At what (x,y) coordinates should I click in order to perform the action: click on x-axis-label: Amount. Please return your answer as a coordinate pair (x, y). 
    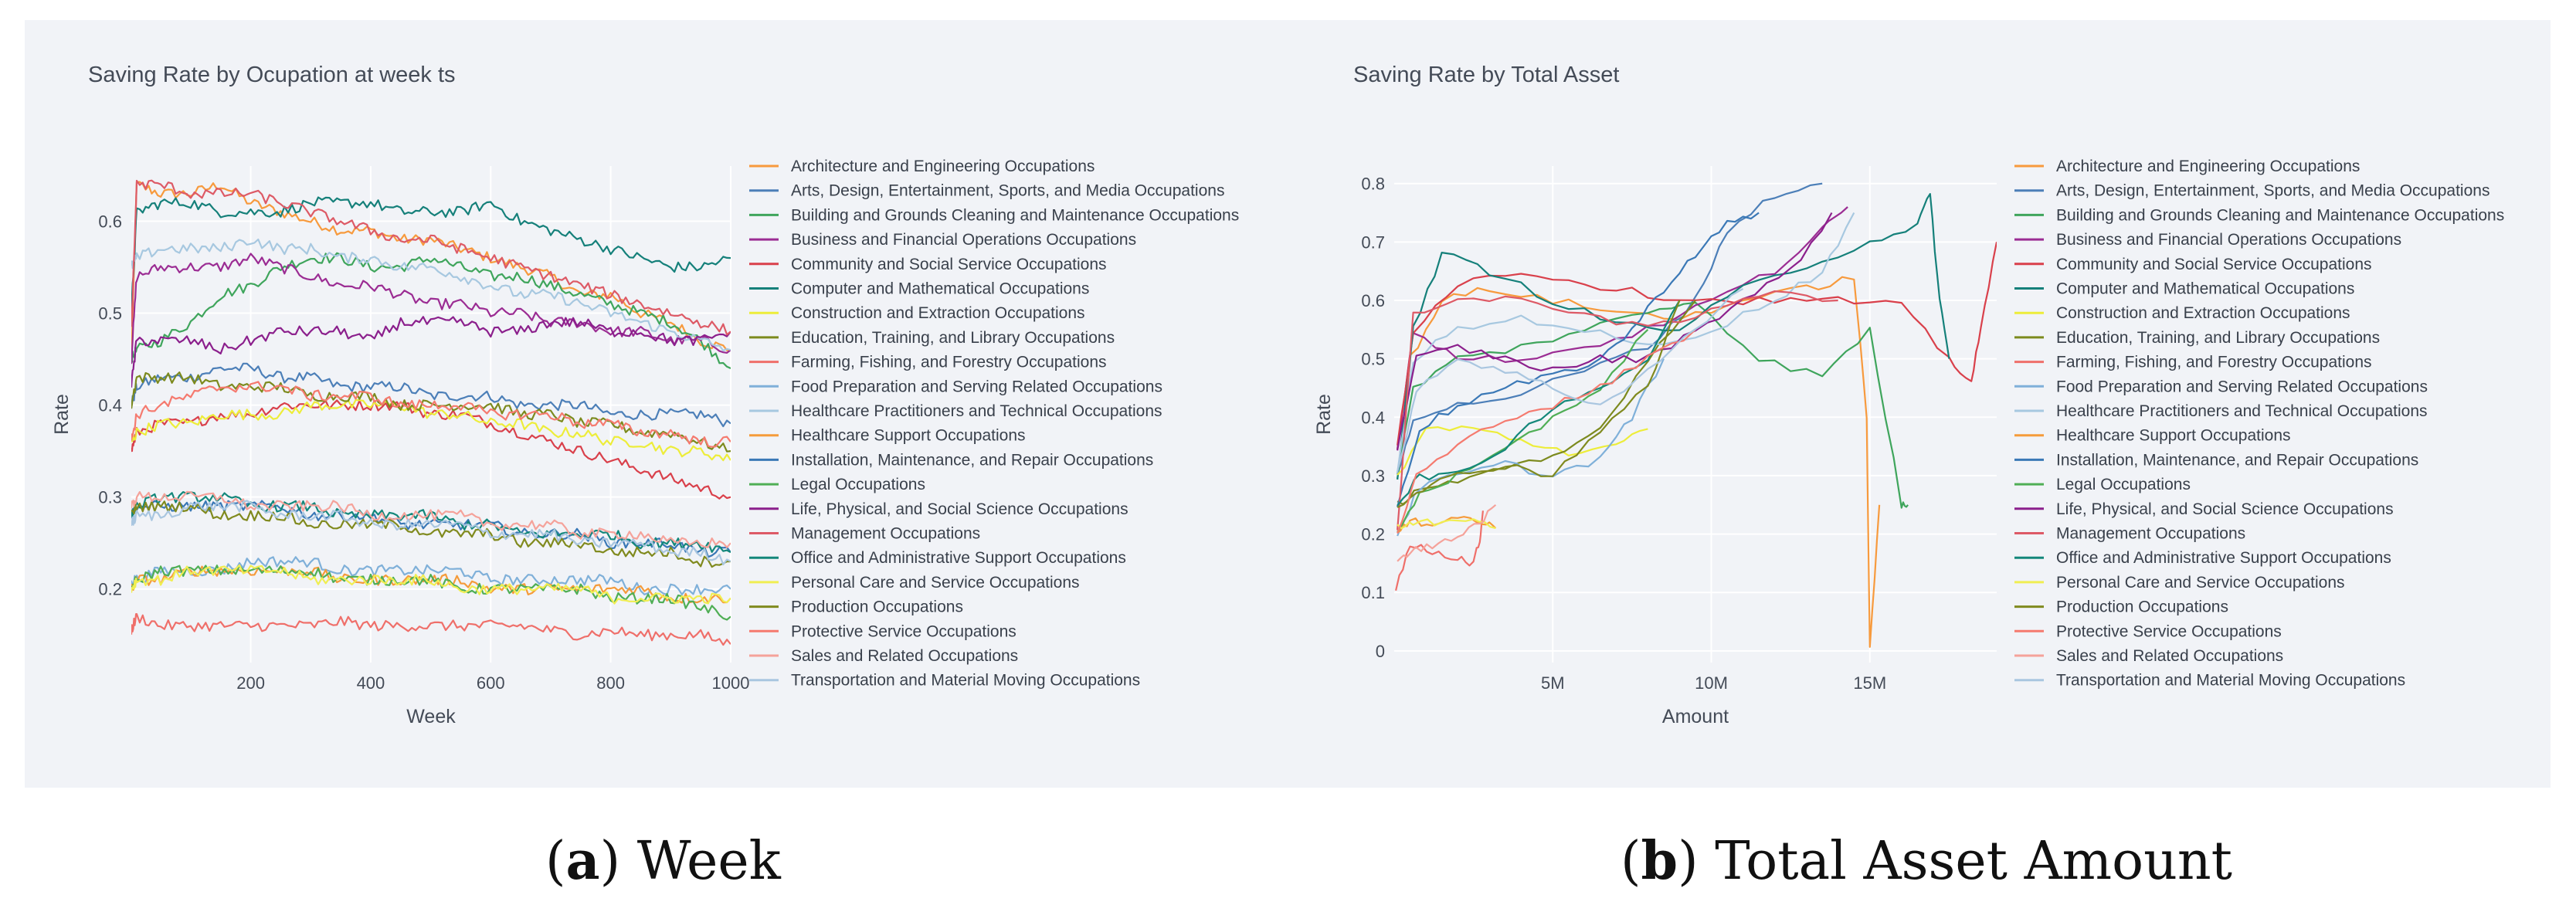
    Looking at the image, I should click on (1695, 716).